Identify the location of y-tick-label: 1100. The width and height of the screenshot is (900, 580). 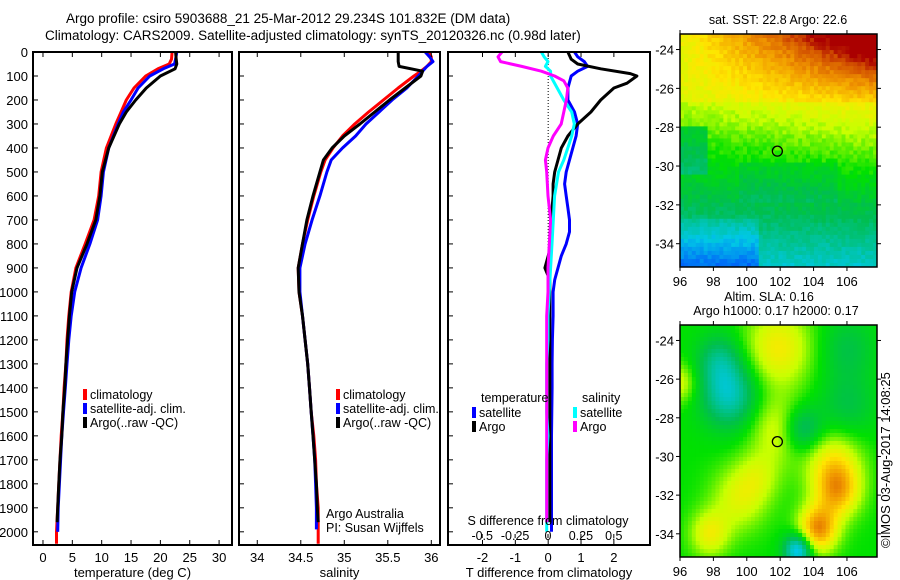
(14, 316).